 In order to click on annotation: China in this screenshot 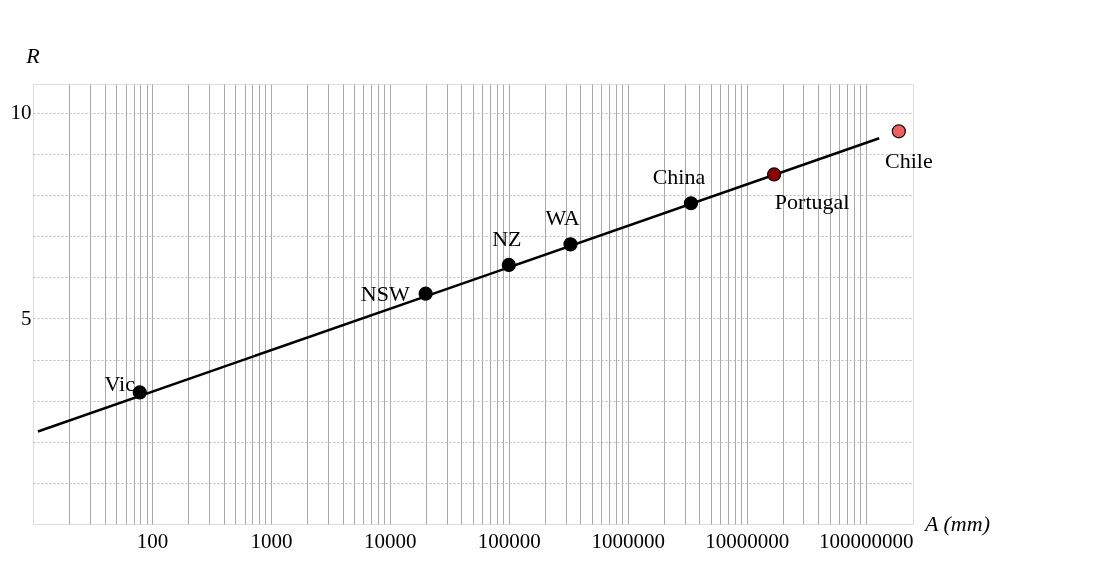, I will do `click(679, 177)`.